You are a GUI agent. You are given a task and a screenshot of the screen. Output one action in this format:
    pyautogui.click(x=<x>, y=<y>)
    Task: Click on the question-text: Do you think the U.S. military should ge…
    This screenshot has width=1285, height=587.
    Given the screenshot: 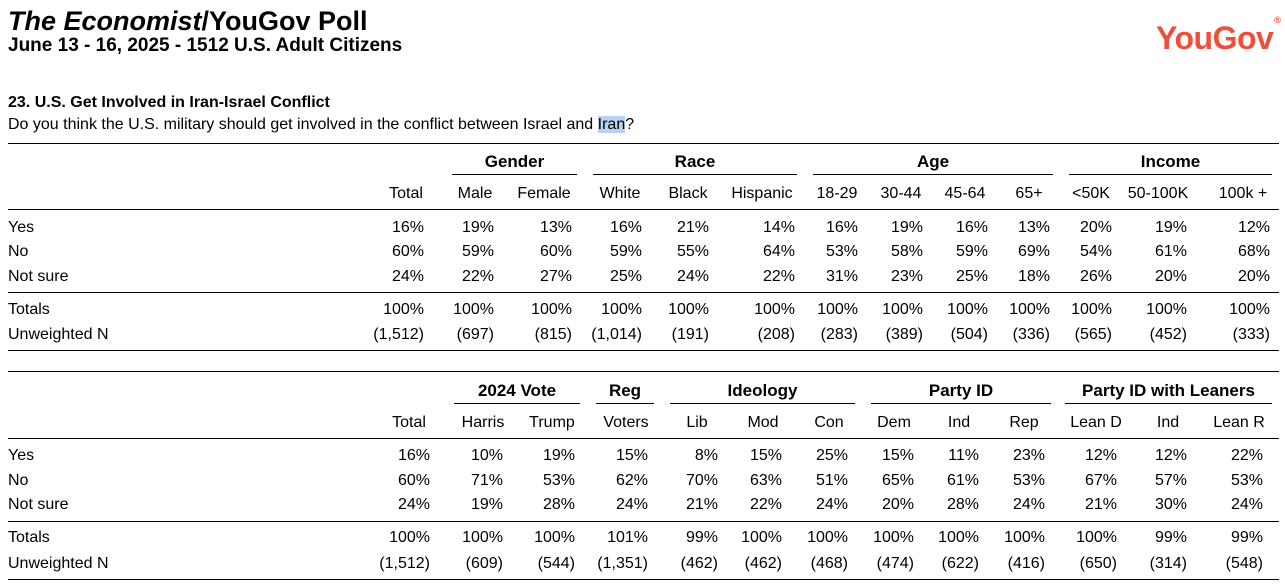 What is the action you would take?
    pyautogui.click(x=321, y=125)
    